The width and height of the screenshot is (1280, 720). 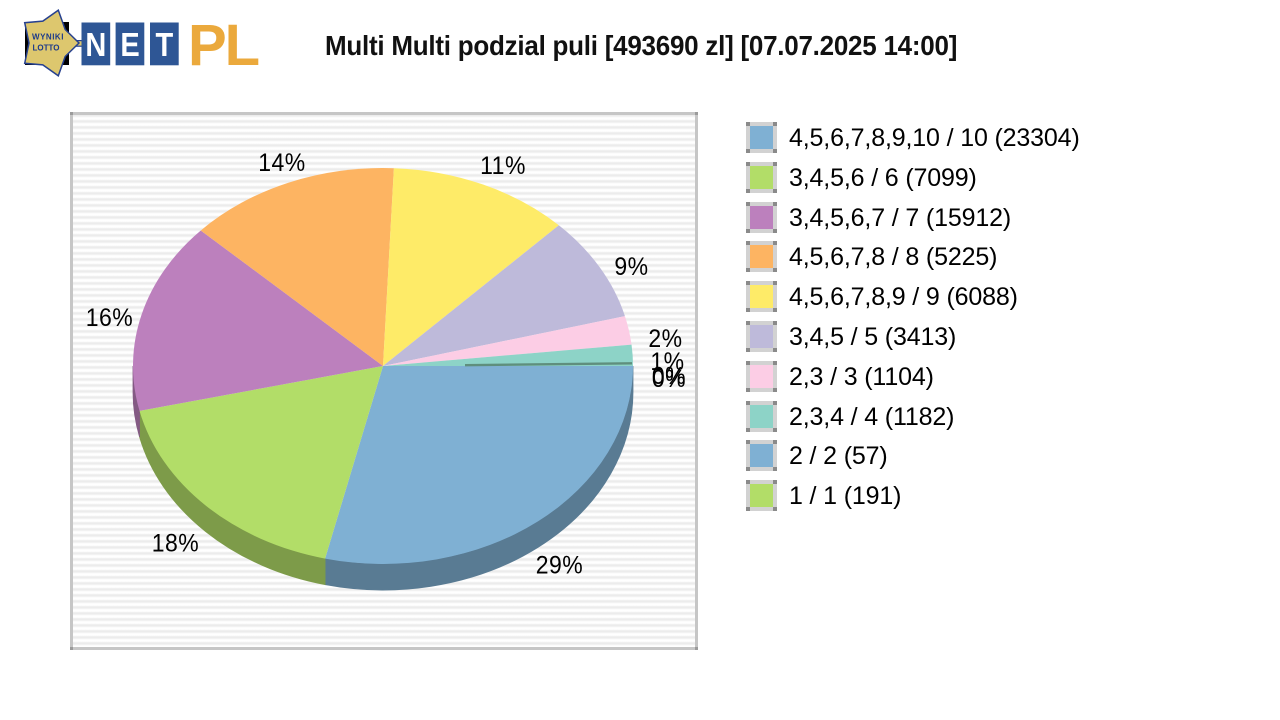 I want to click on svg-text: T, so click(x=165, y=44).